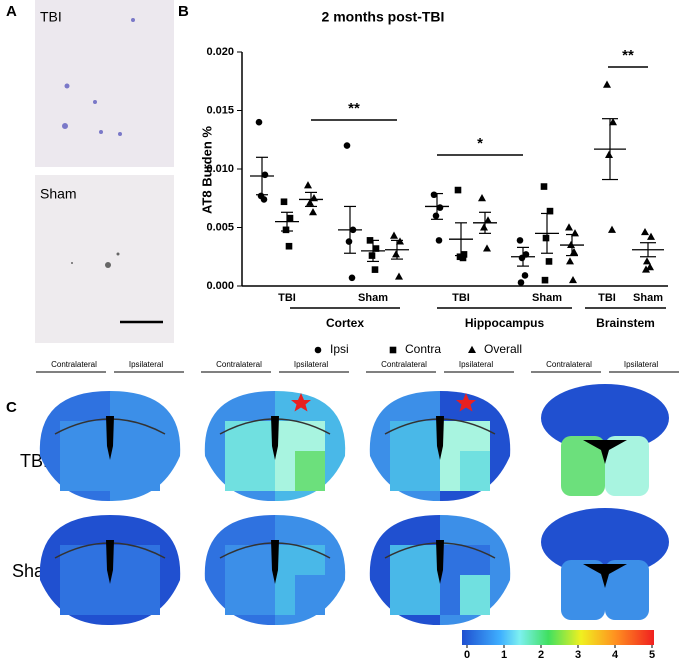 The height and width of the screenshot is (662, 680). I want to click on legend-label: Overall, so click(503, 349).